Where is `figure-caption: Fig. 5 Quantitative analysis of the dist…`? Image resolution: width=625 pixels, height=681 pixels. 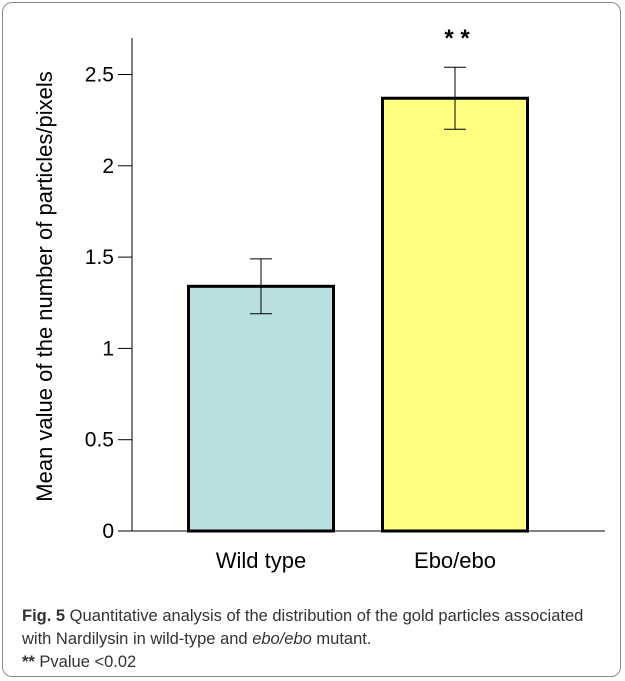
figure-caption: Fig. 5 Quantitative analysis of the dist… is located at coordinates (317, 639).